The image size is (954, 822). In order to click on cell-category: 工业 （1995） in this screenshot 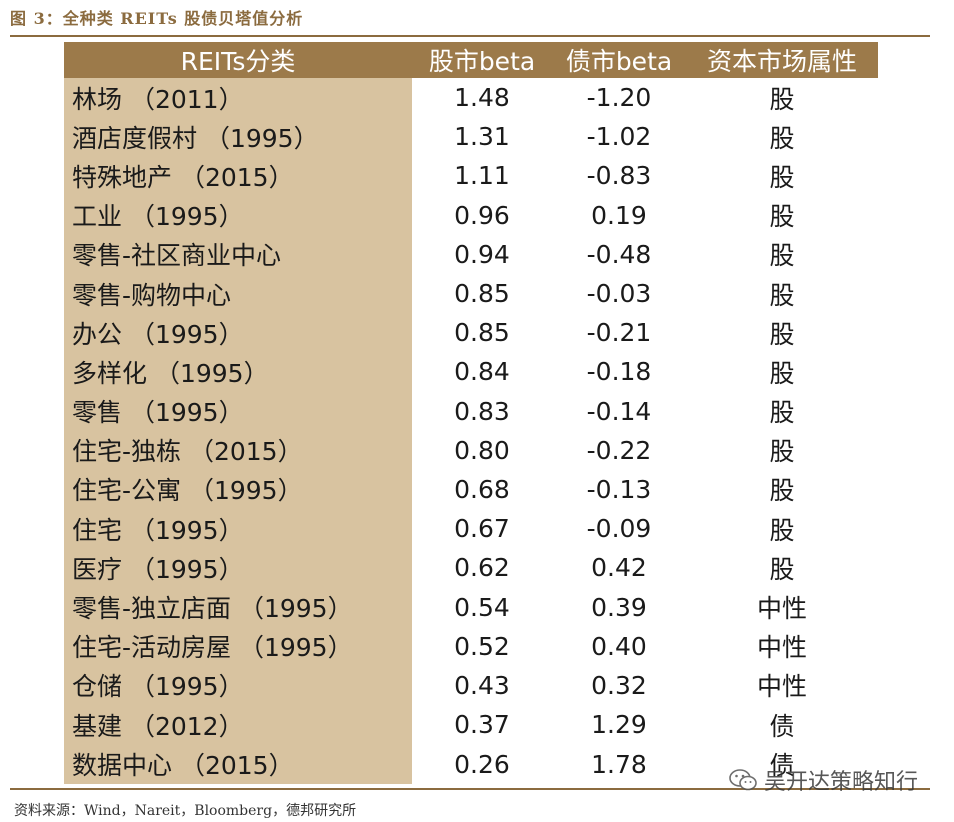, I will do `click(238, 215)`.